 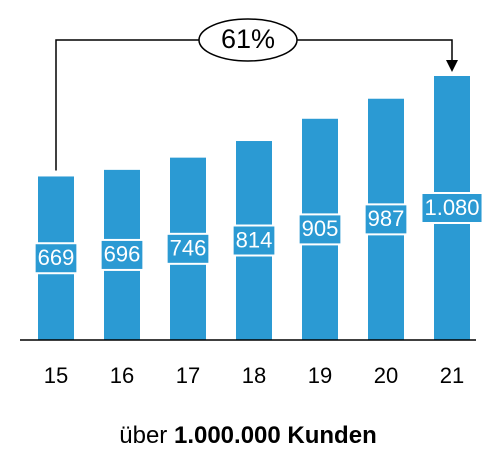 What do you see at coordinates (56, 375) in the screenshot?
I see `x-tick-label: 15` at bounding box center [56, 375].